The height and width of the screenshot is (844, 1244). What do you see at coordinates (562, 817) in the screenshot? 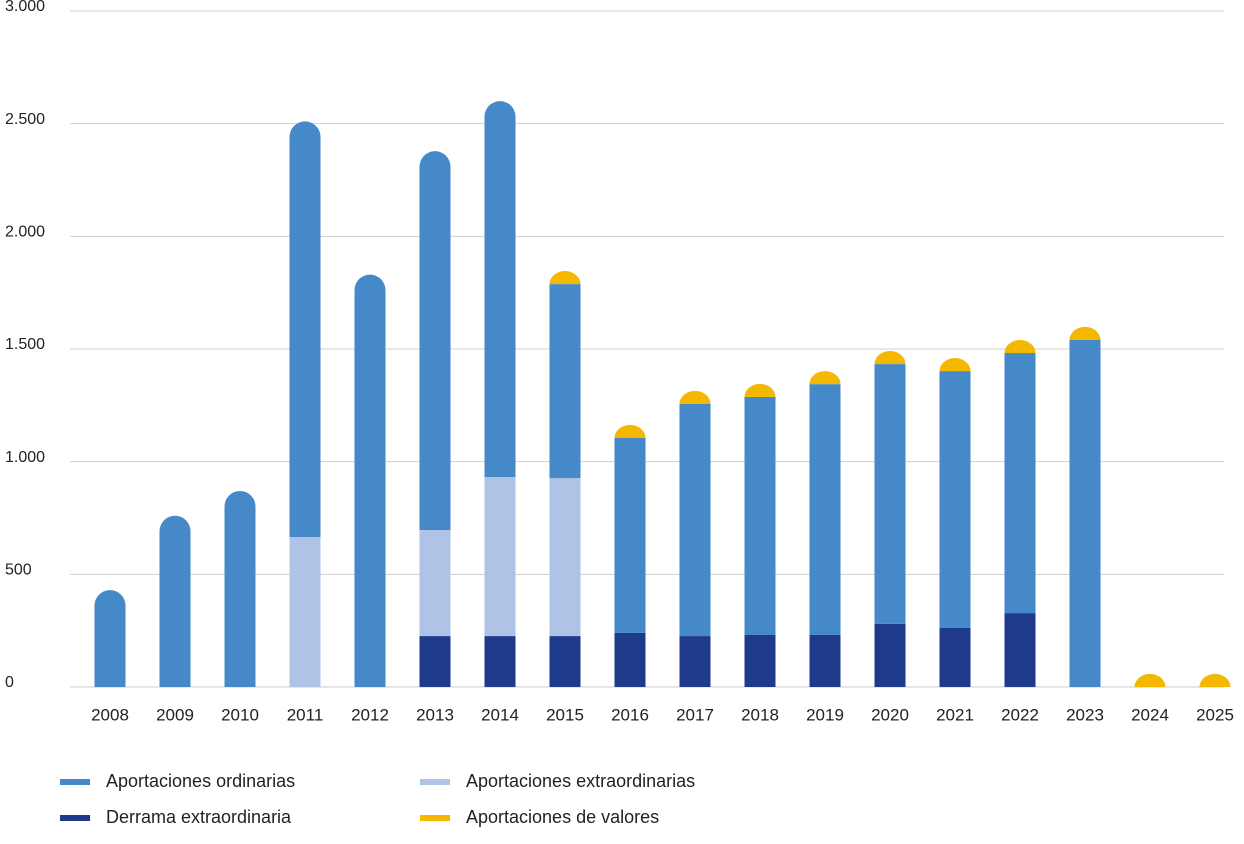
I see `legend-label: Aportaciones de valores` at bounding box center [562, 817].